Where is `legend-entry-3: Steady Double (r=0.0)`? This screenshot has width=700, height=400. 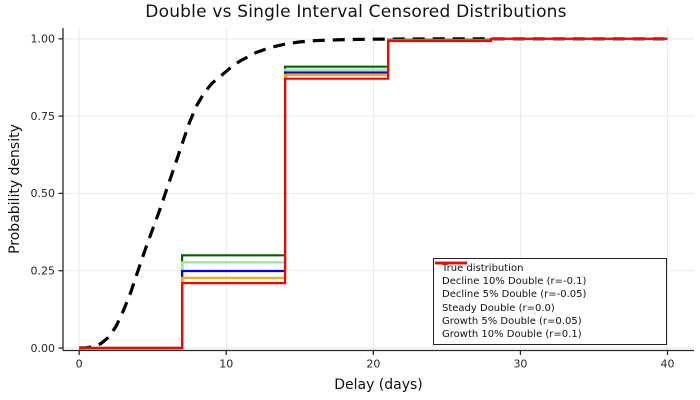
legend-entry-3: Steady Double (r=0.0) is located at coordinates (547, 288).